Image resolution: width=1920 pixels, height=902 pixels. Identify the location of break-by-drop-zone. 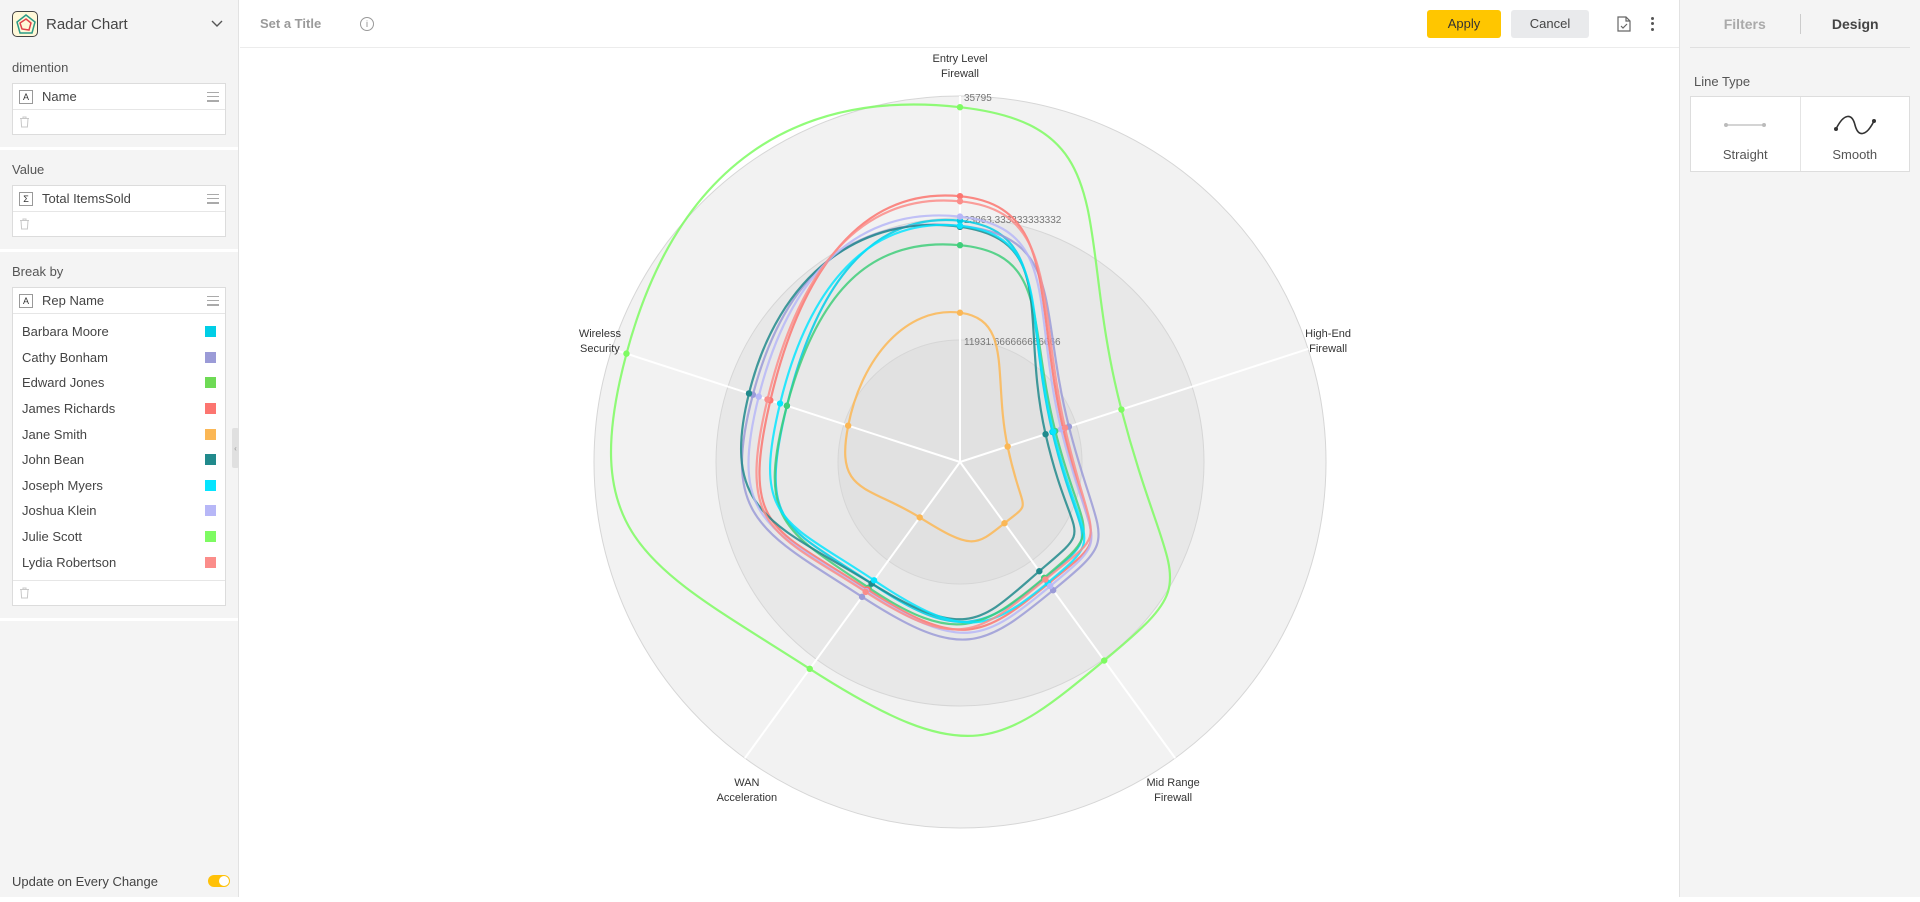
(119, 593).